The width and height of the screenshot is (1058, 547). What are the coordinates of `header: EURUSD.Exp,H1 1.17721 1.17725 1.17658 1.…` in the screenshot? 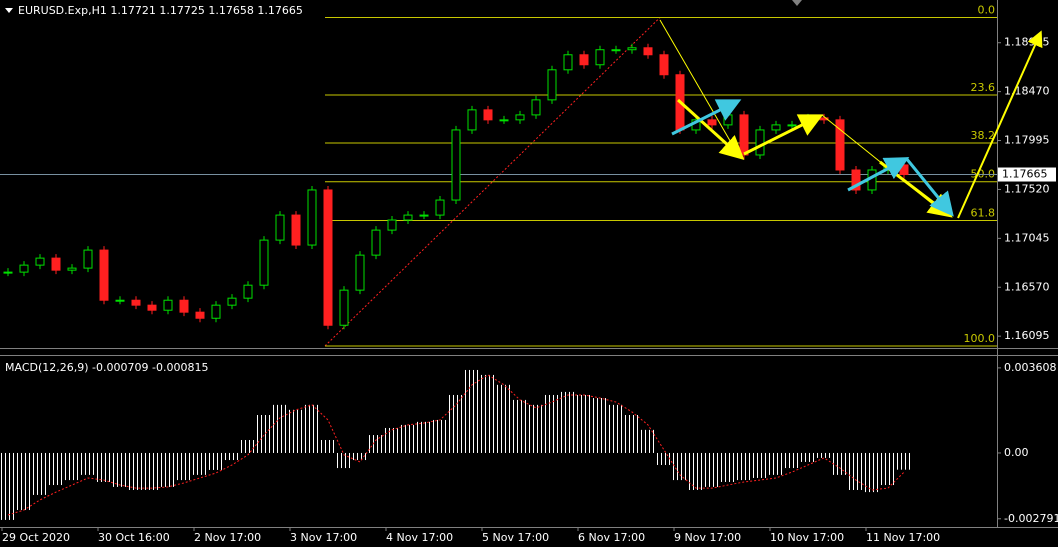 It's located at (160, 10).